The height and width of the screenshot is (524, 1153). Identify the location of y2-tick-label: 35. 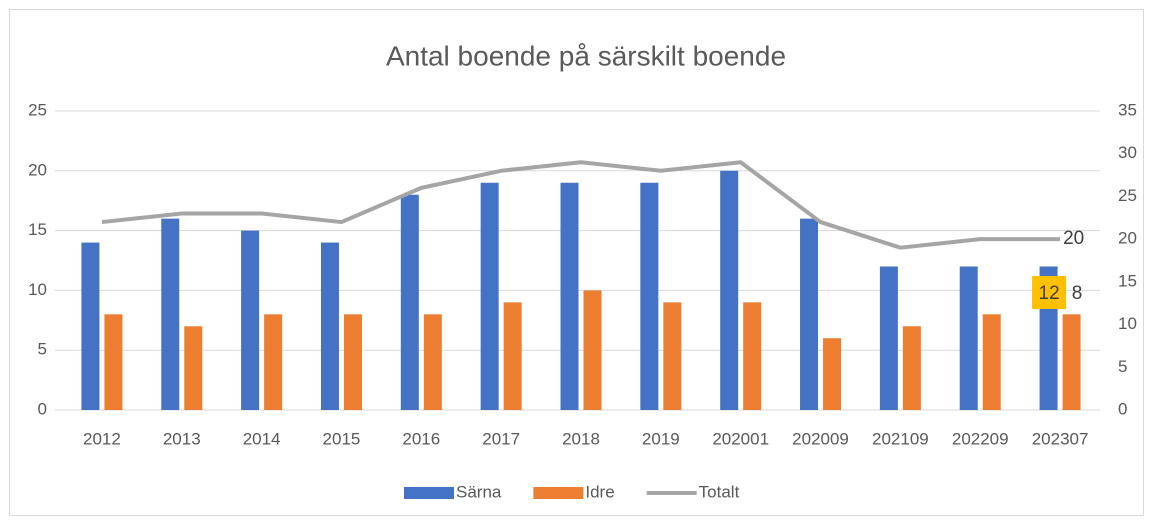
(1127, 109).